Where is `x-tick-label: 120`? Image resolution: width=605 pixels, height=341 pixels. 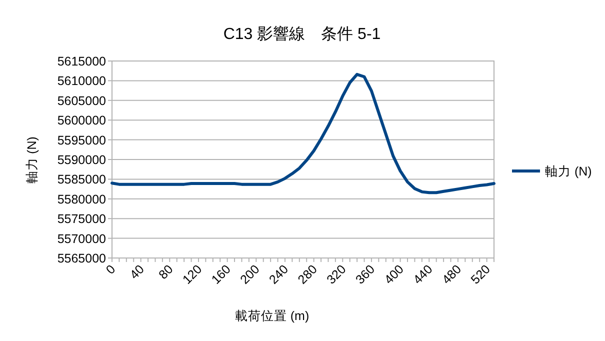 x-tick-label: 120 is located at coordinates (192, 274).